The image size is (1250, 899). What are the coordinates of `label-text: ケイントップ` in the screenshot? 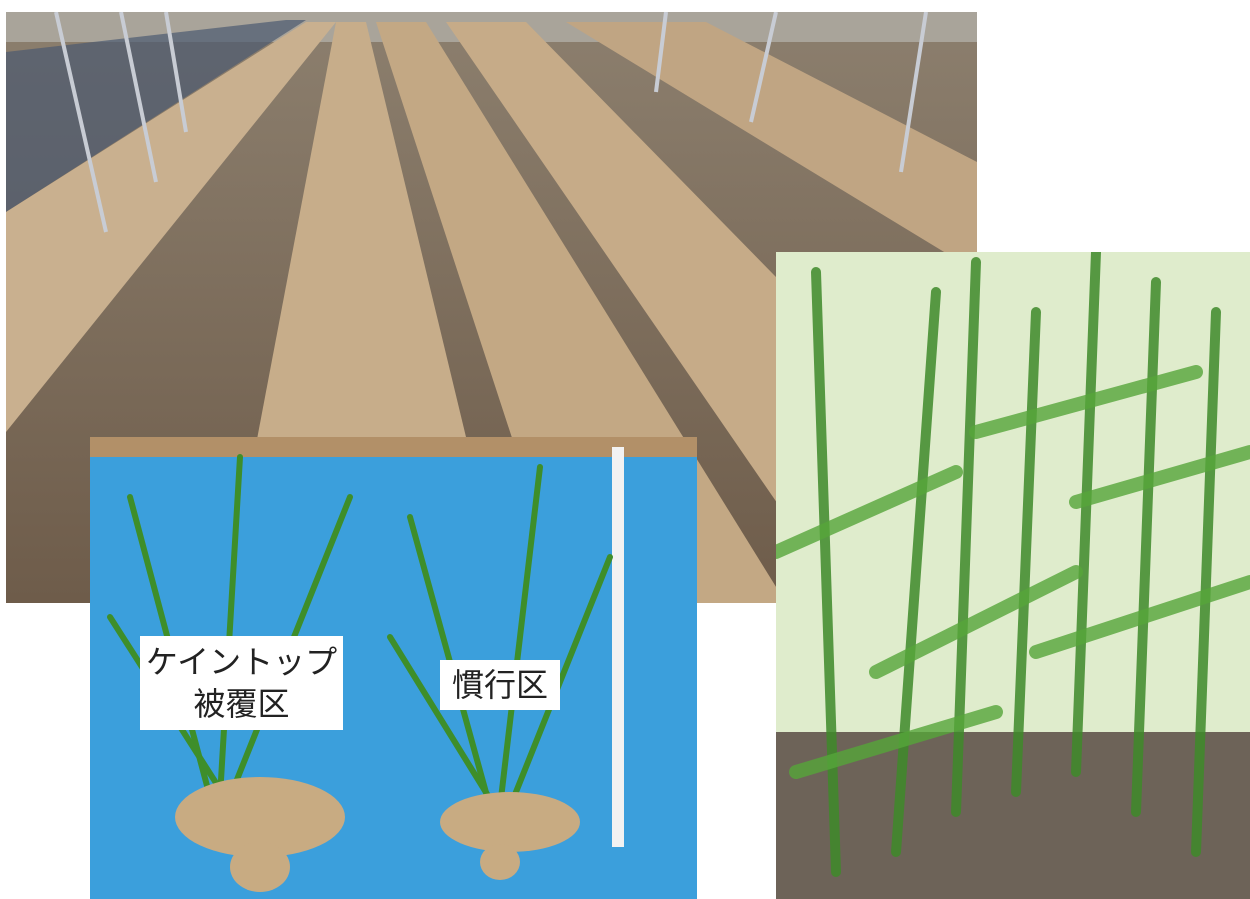 It's located at (241, 662).